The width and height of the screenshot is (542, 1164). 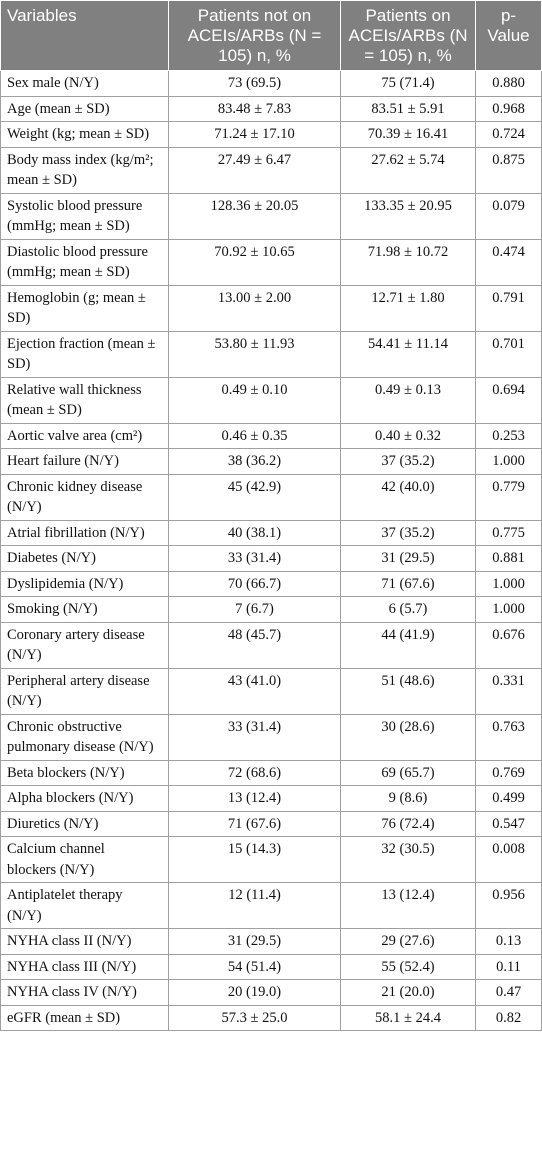 What do you see at coordinates (508, 645) in the screenshot?
I see `value-cell: 0.676` at bounding box center [508, 645].